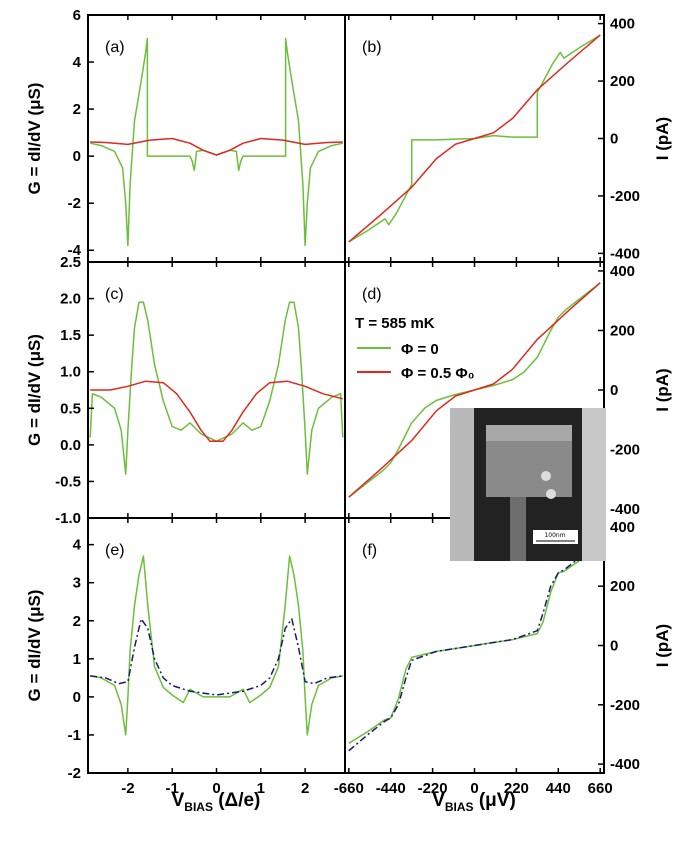 The height and width of the screenshot is (841, 689). I want to click on panel-label: (d), so click(372, 294).